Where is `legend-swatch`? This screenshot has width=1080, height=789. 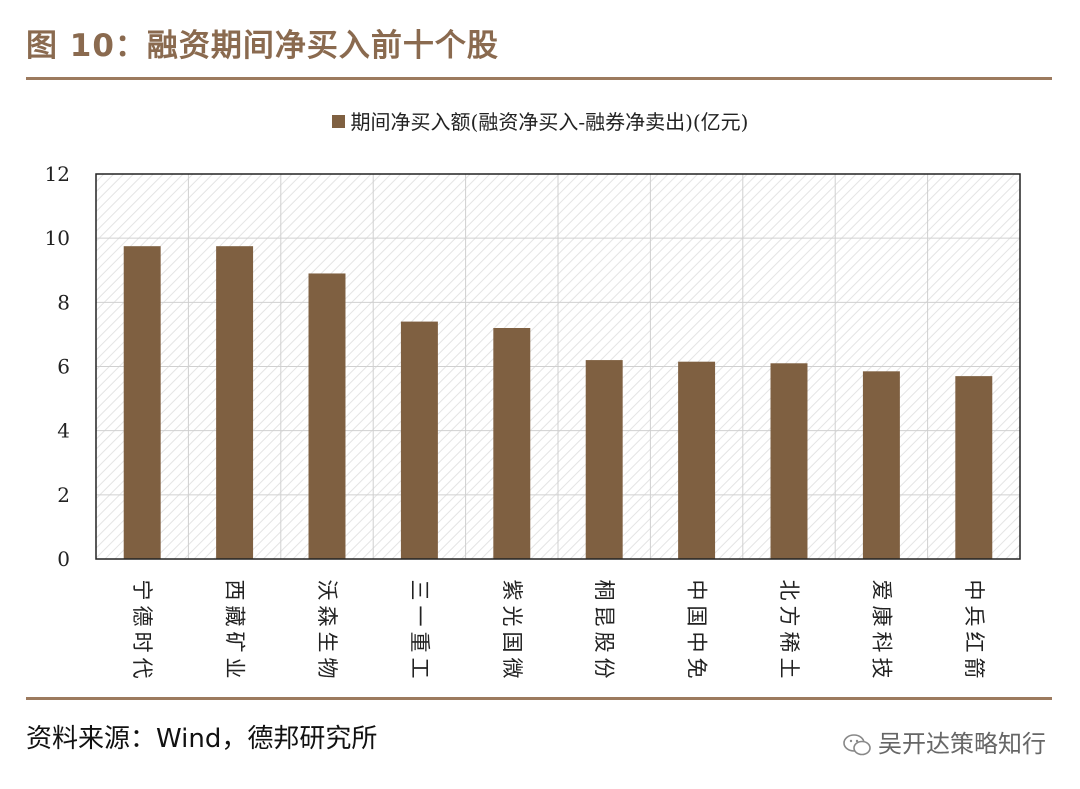
legend-swatch is located at coordinates (338, 121).